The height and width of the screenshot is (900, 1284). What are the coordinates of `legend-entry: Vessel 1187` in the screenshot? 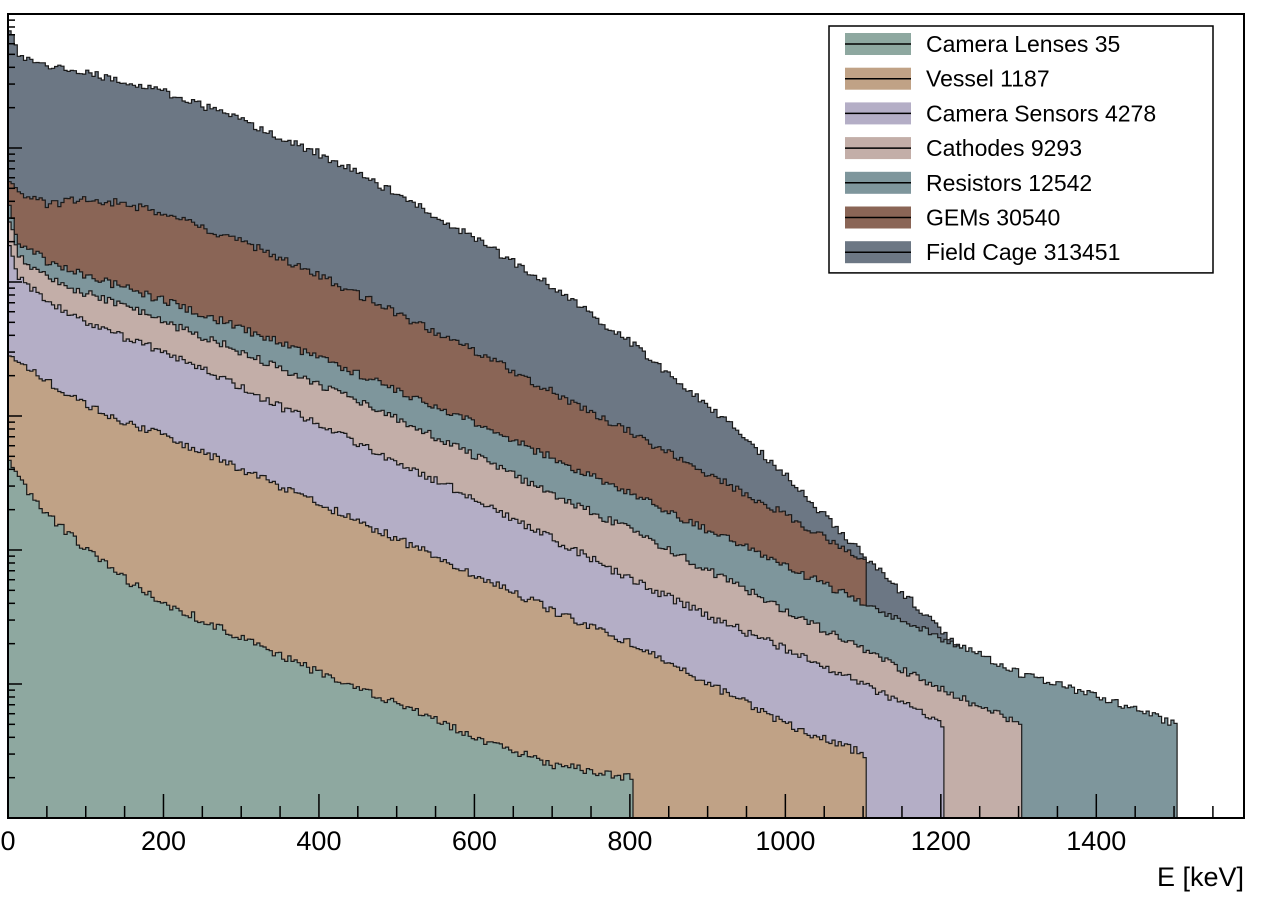 It's located at (947, 79).